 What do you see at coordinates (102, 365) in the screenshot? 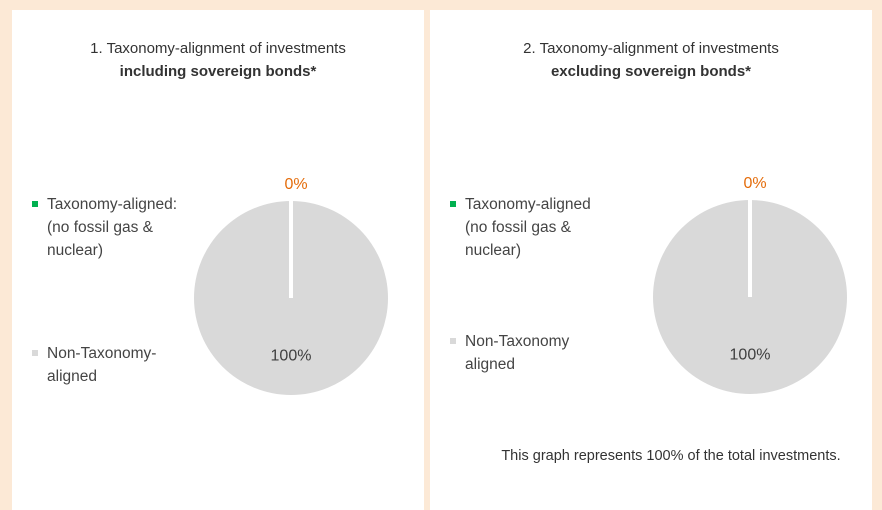
I see `legend-label: Non-Taxonomy-aligned` at bounding box center [102, 365].